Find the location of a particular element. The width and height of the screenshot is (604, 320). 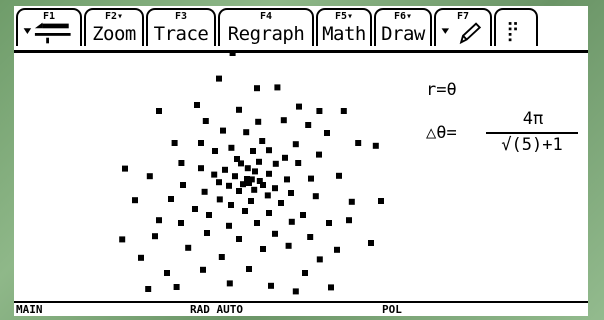

fkey-label: F1 is located at coordinates (49, 16).